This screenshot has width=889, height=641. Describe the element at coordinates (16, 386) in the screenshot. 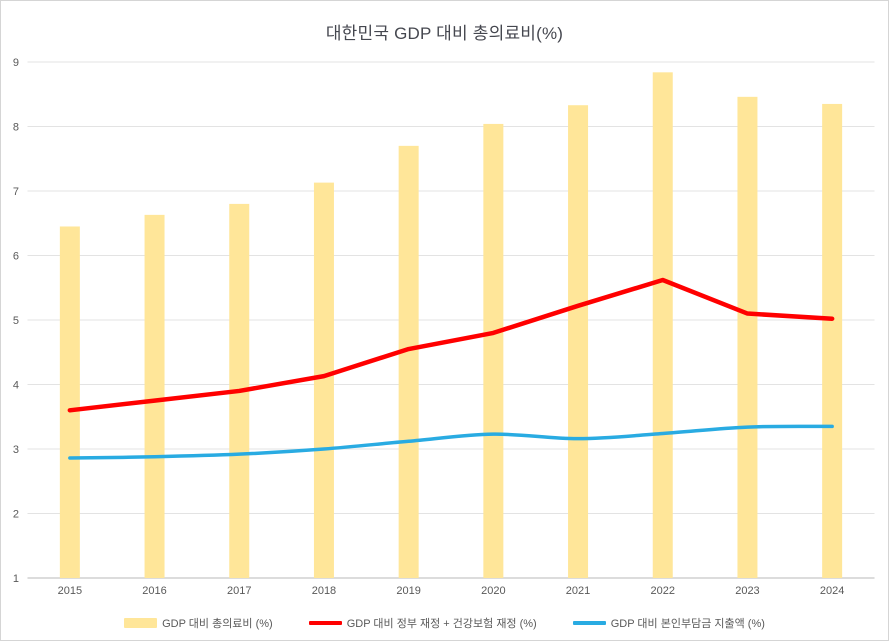

I see `y-tick-label-4: 4` at that location.